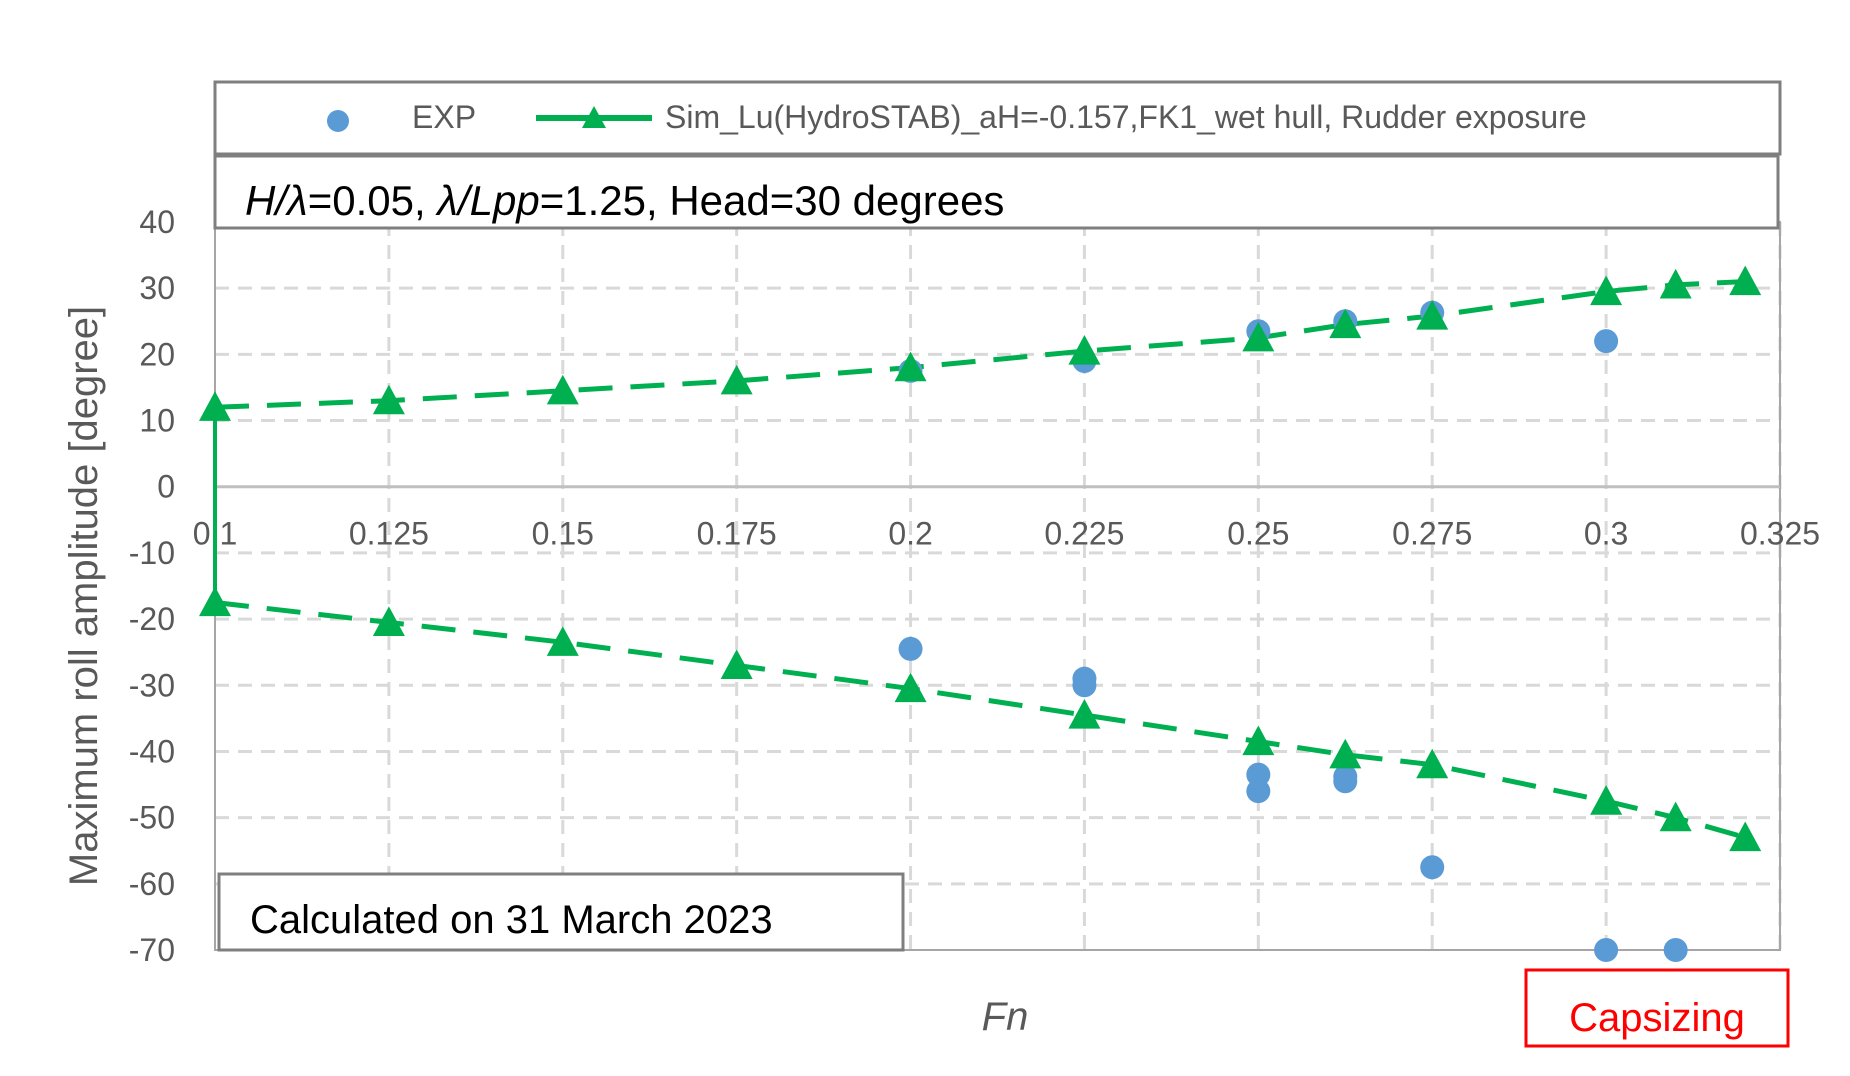  I want to click on capsizing-text: Capsizing, so click(1657, 1018).